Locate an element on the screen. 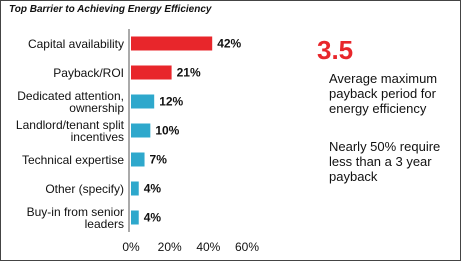 This screenshot has width=461, height=261. category-label: Technical expertise is located at coordinates (72, 159).